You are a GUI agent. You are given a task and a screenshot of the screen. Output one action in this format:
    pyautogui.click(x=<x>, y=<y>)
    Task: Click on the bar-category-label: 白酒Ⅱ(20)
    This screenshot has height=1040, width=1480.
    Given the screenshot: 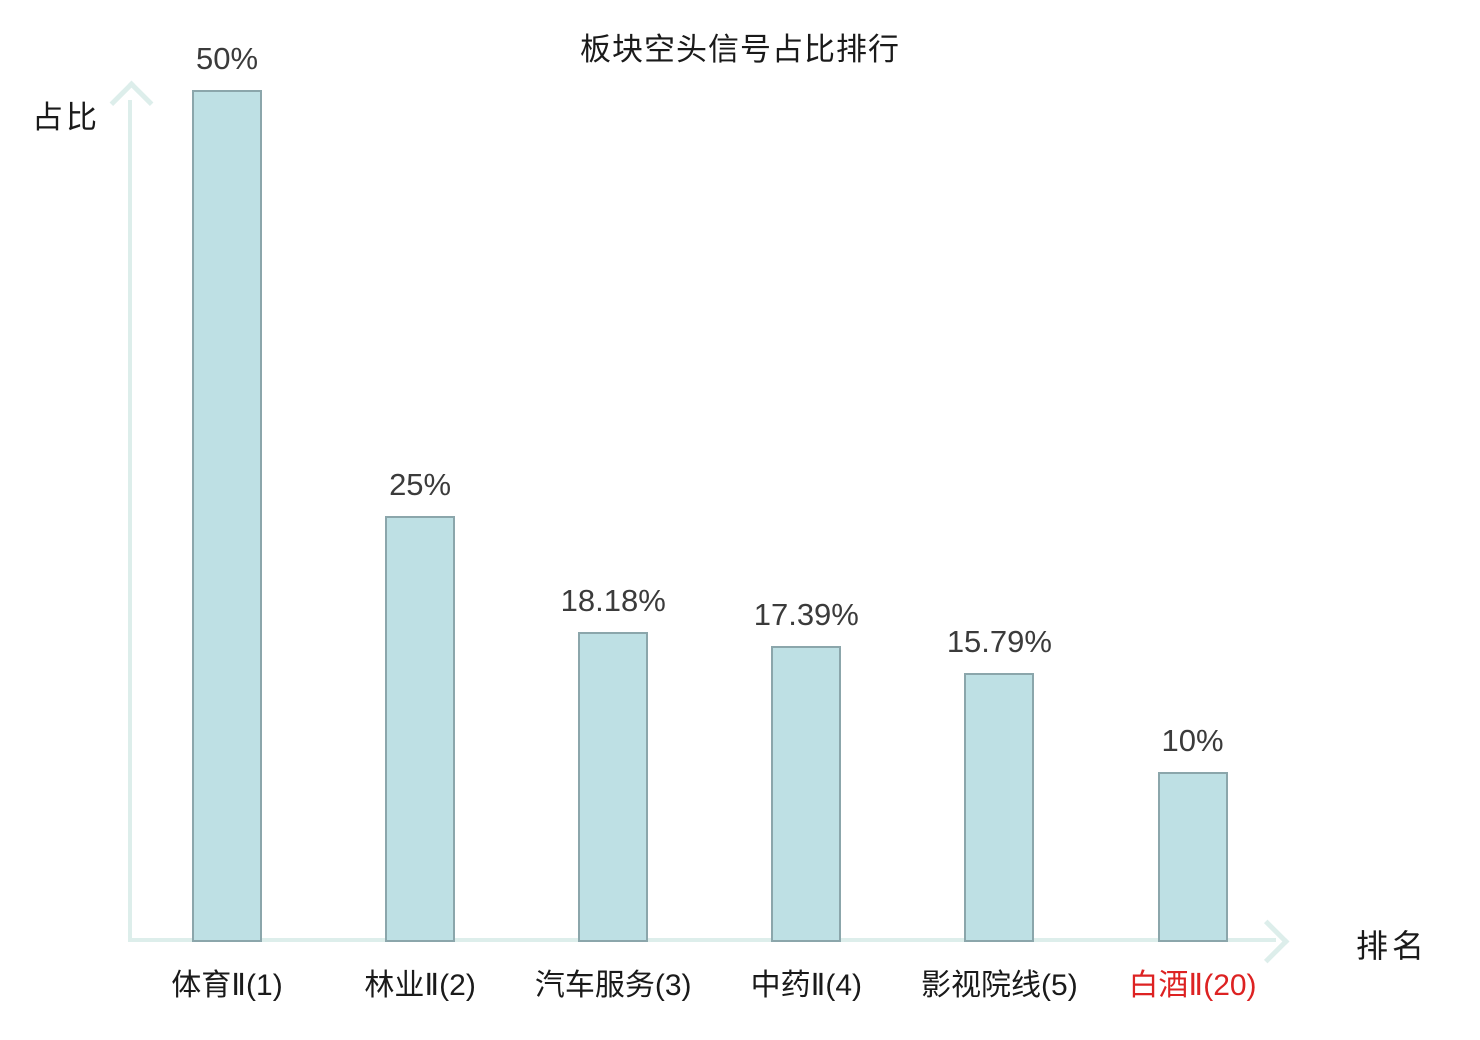 What is the action you would take?
    pyautogui.click(x=1192, y=985)
    